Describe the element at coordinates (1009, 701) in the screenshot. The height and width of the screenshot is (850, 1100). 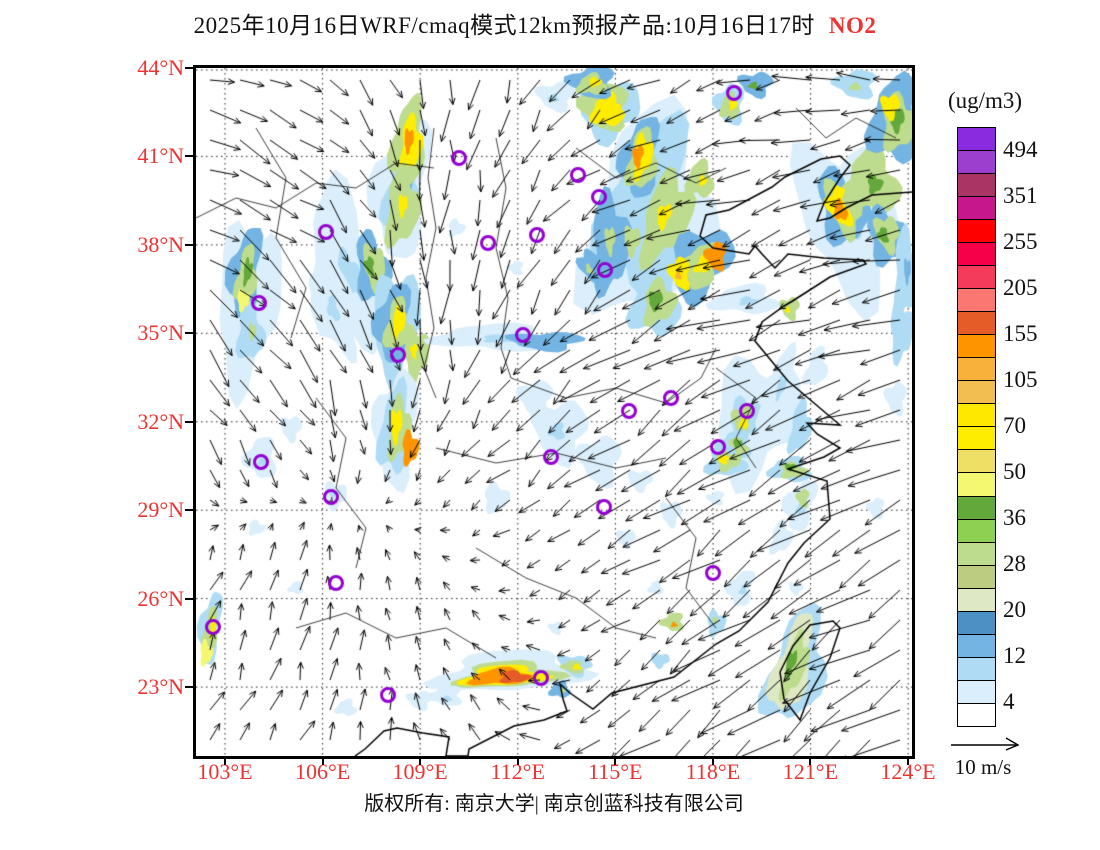
I see `legend-value-label: 4` at that location.